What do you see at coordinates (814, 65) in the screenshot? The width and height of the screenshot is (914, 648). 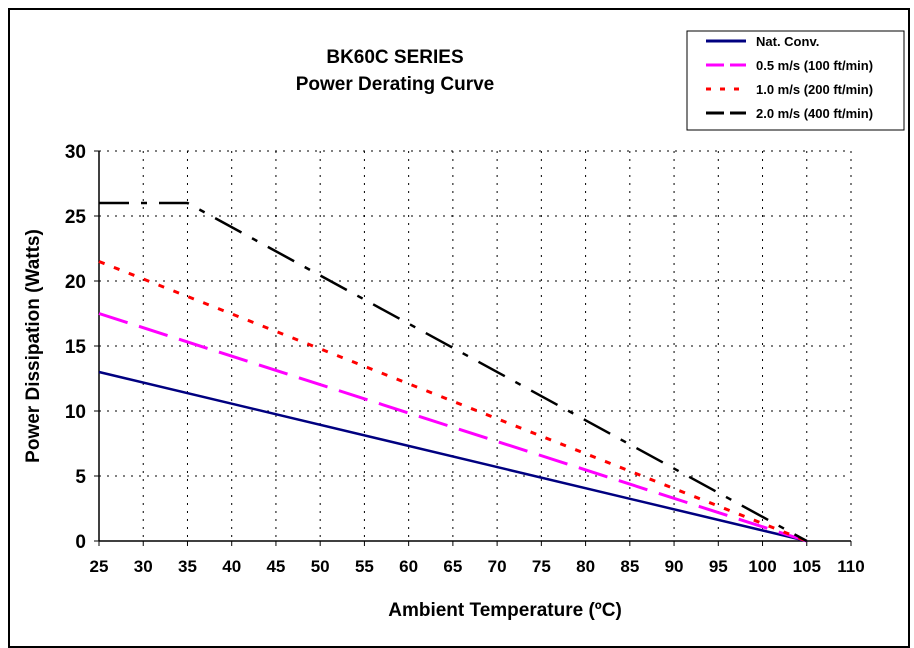 I see `legend-label-2: 0.5 m/s (100 ft/min)` at bounding box center [814, 65].